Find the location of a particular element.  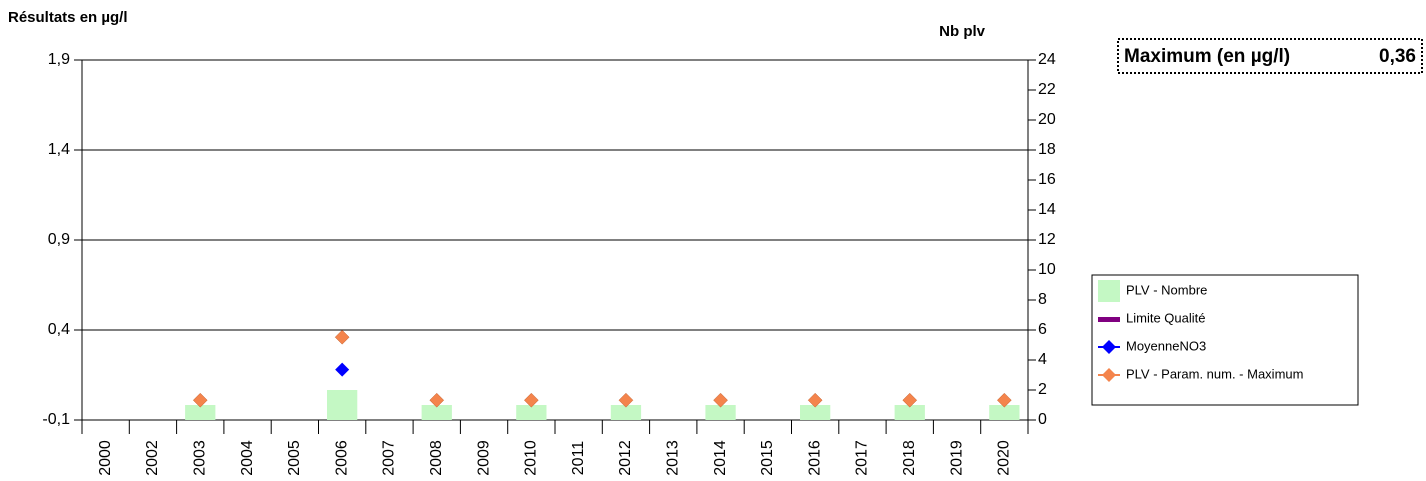

x-tick-label: 2018 is located at coordinates (909, 458).